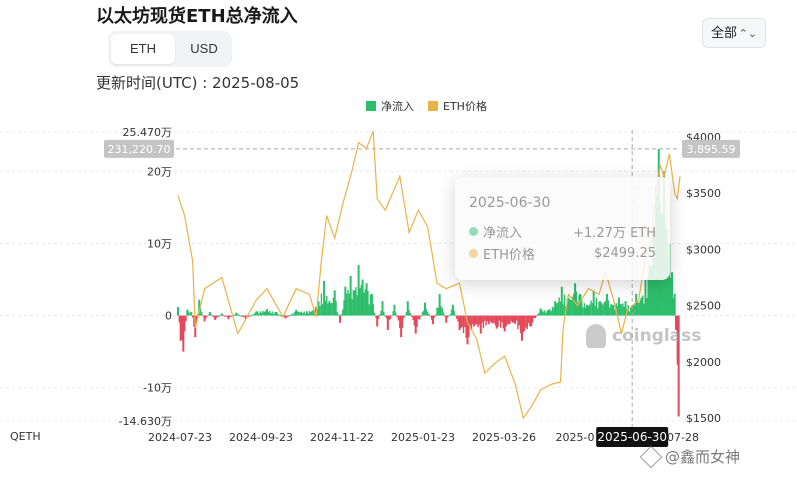 The image size is (797, 483). I want to click on toggle-usd: USD, so click(204, 48).